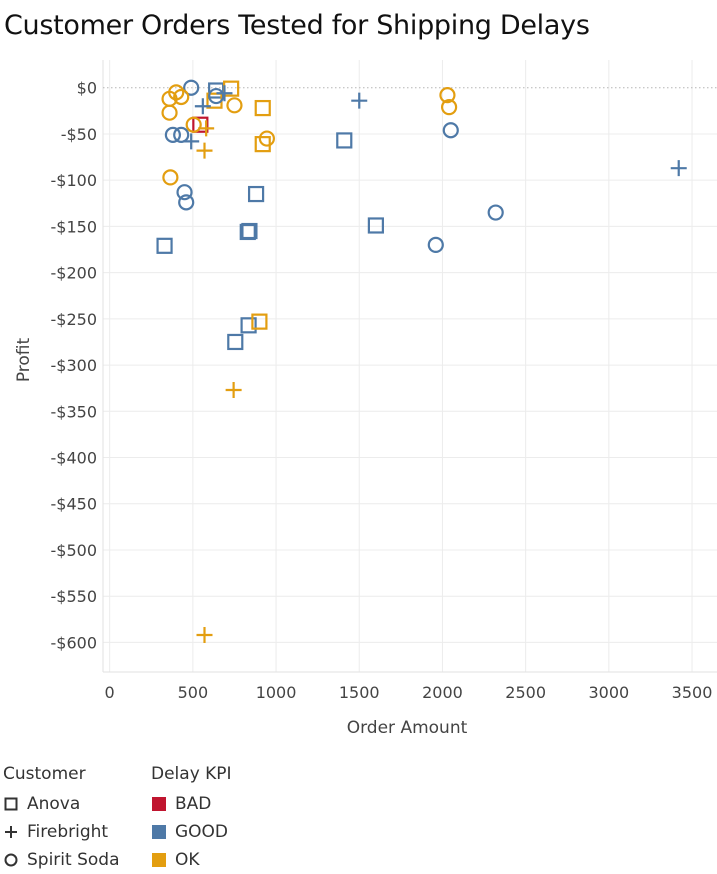  Describe the element at coordinates (187, 860) in the screenshot. I see `legend-label: OK` at that location.